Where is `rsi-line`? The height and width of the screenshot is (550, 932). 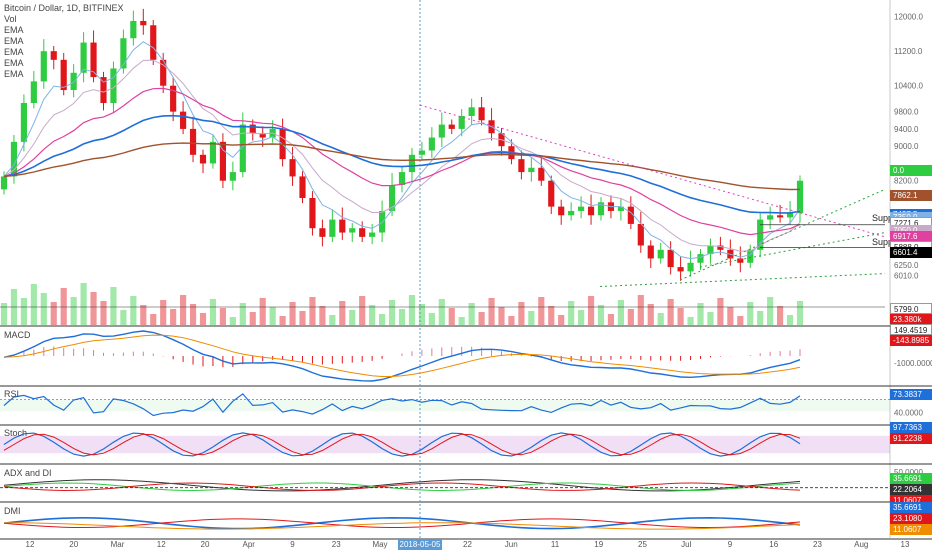 rsi-line is located at coordinates (402, 405).